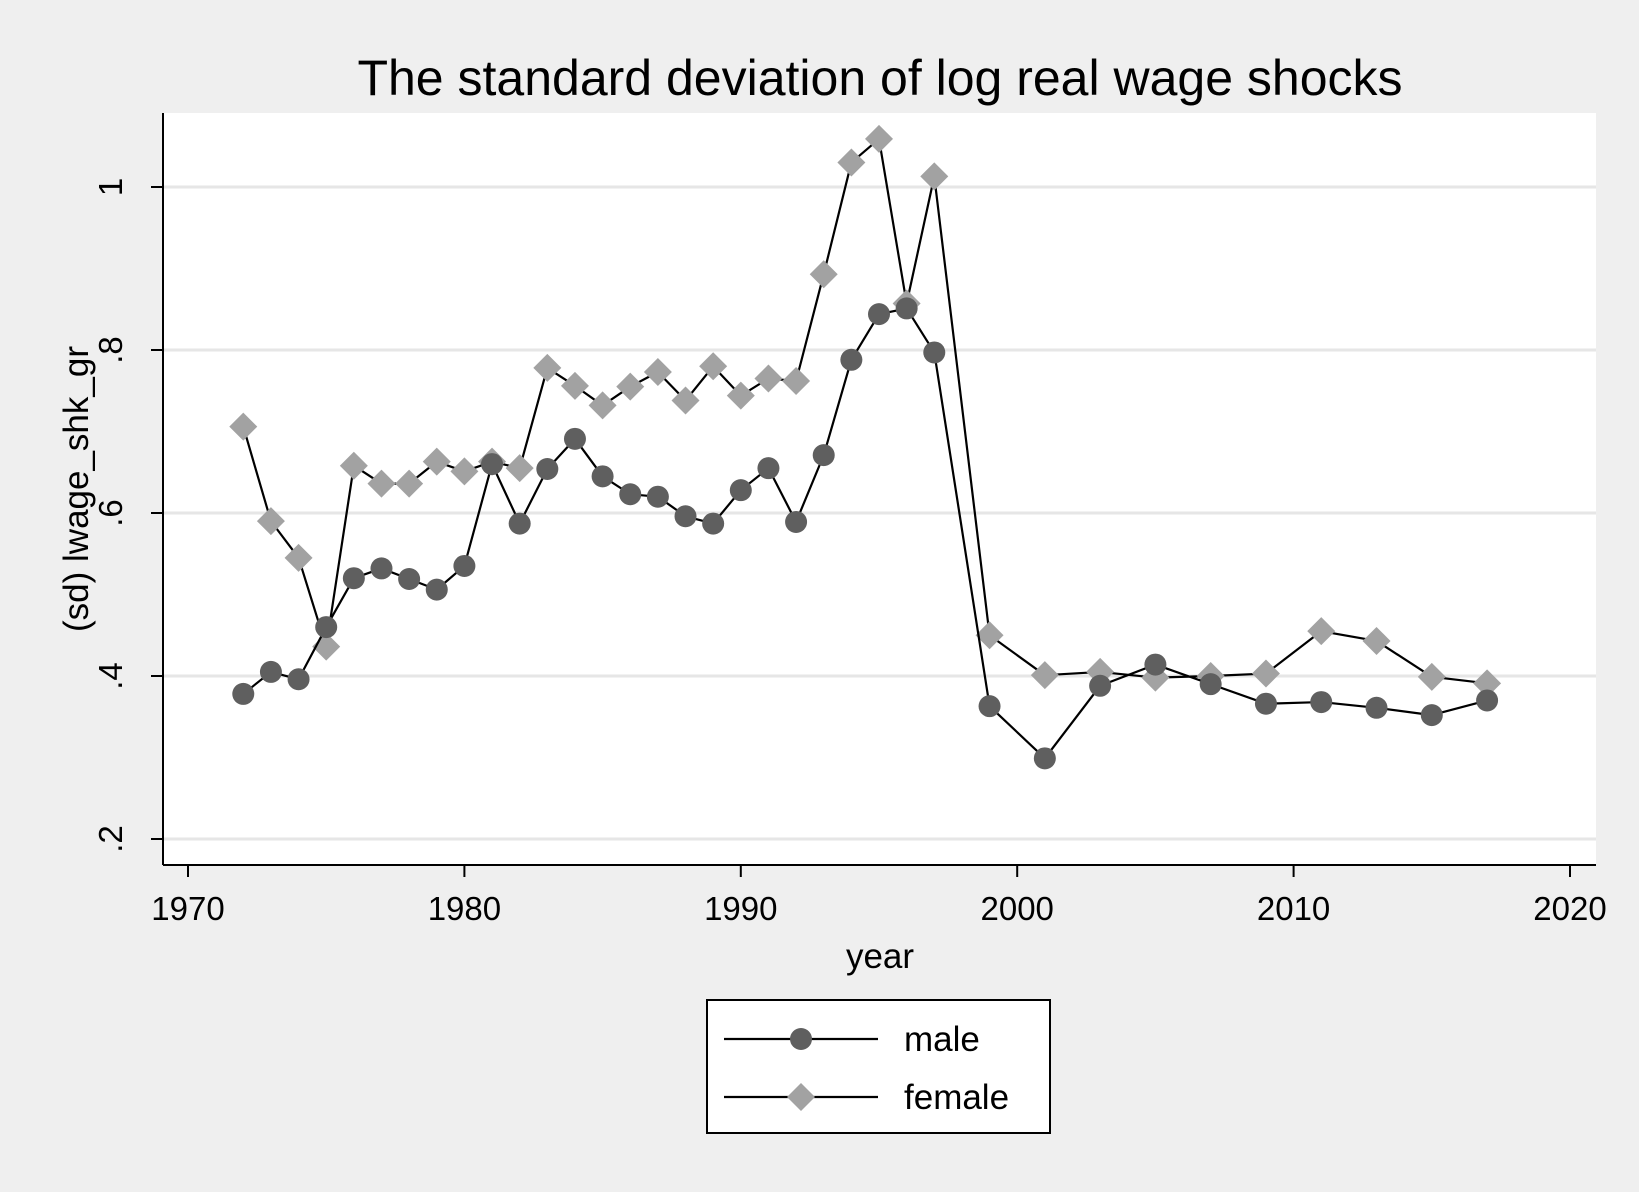  I want to click on legend: male female, so click(878, 1066).